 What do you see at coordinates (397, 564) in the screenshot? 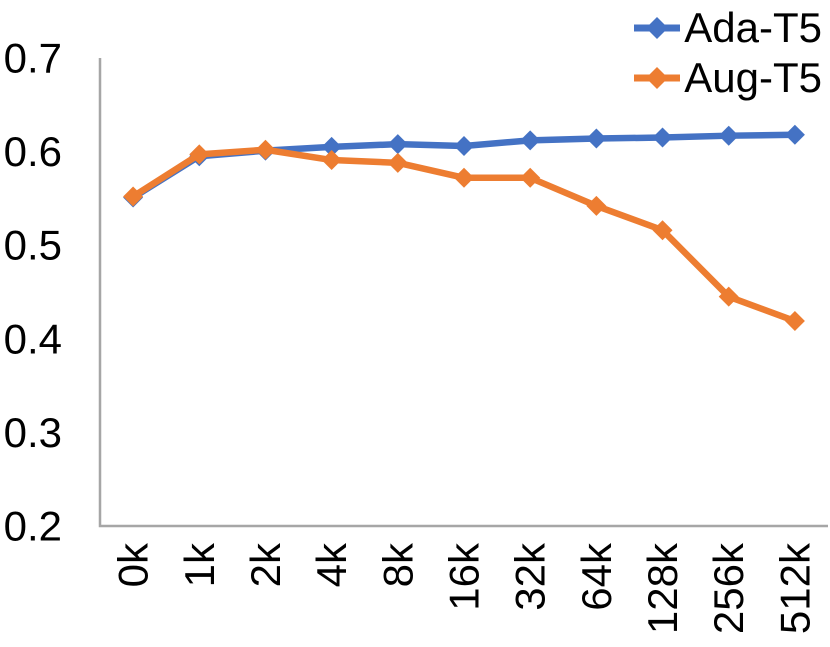
I see `x-tick-label: 8k` at bounding box center [397, 564].